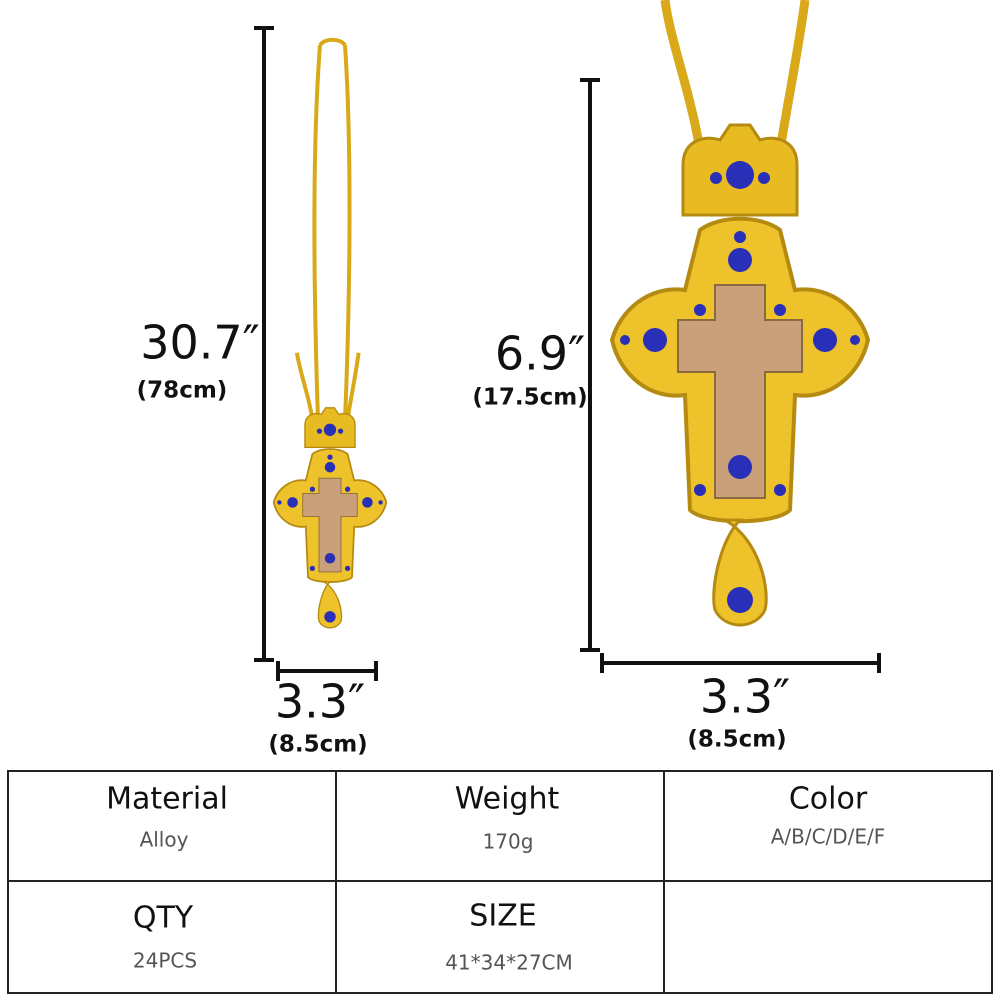 The width and height of the screenshot is (1000, 1004). What do you see at coordinates (182, 391) in the screenshot?
I see `left-height-cm: (78cm)` at bounding box center [182, 391].